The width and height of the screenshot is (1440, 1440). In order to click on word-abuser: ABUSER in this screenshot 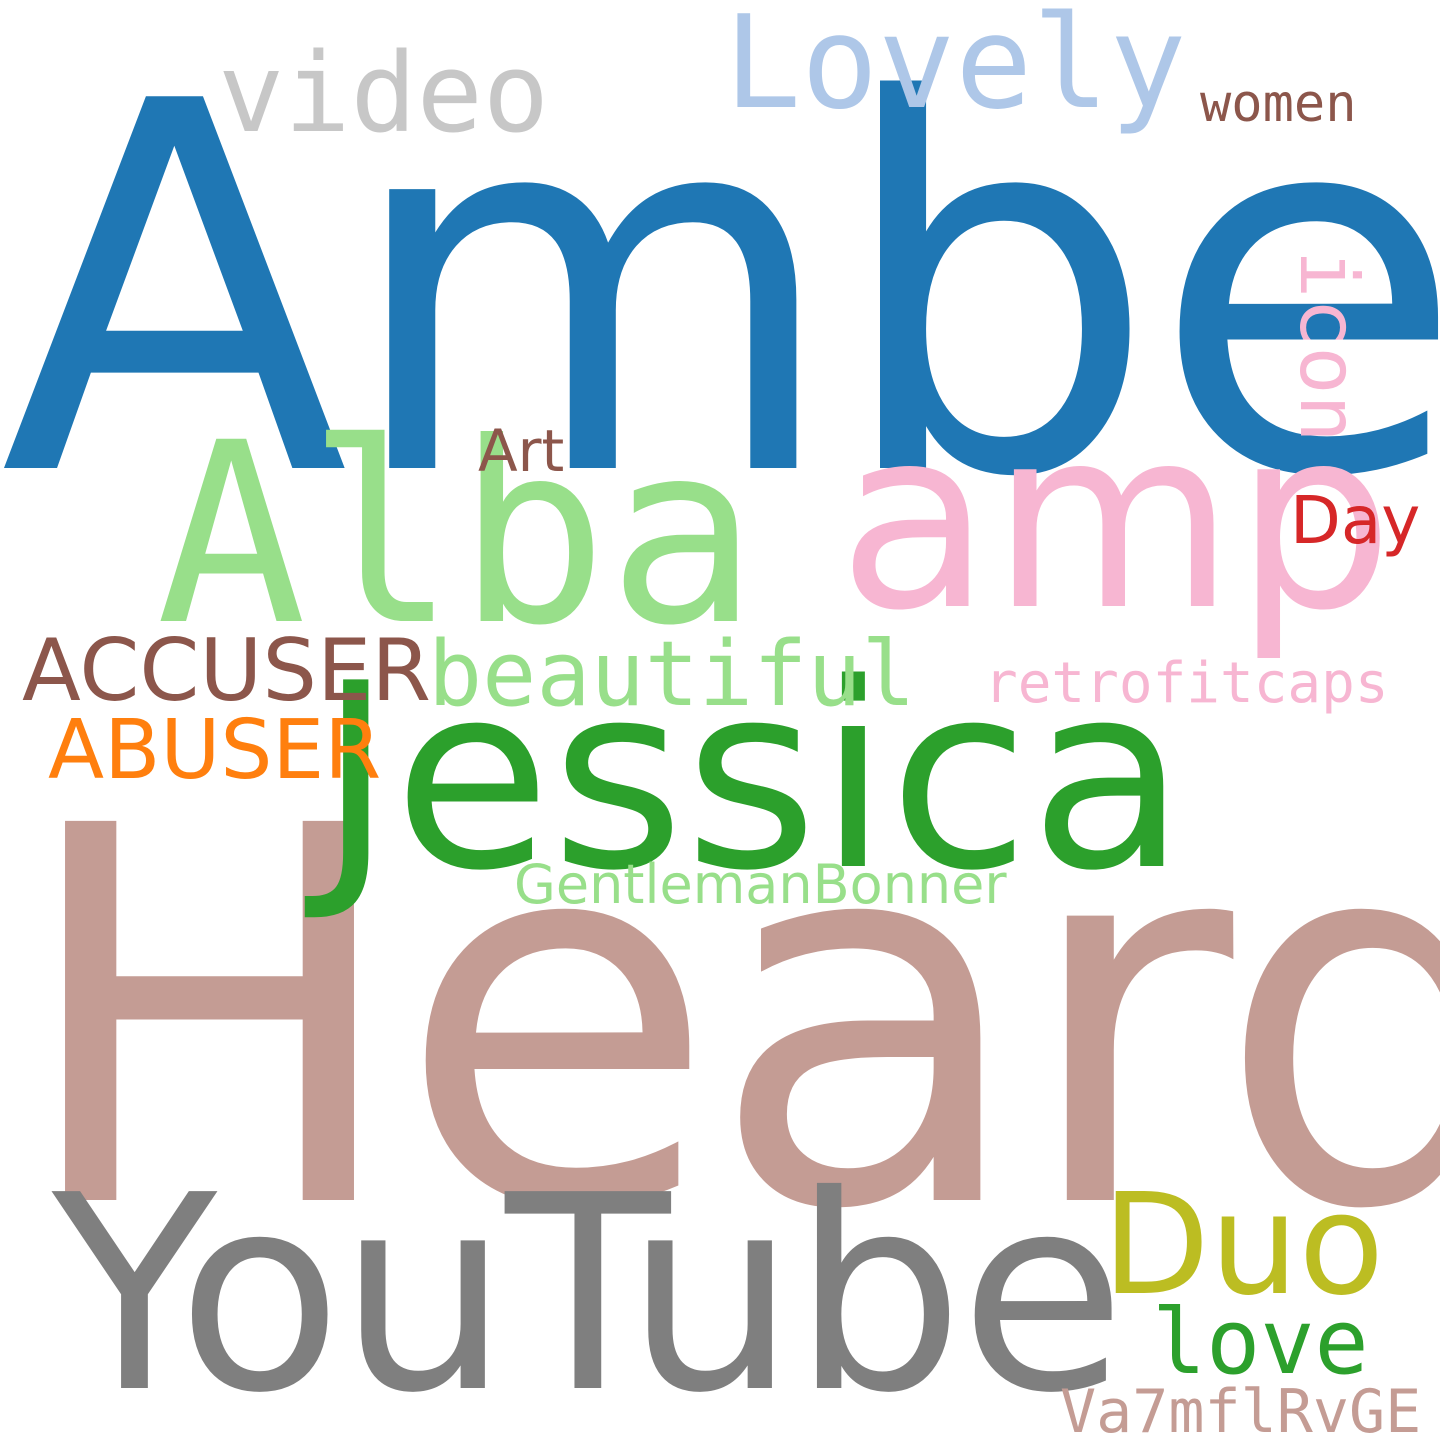, I will do `click(215, 750)`.